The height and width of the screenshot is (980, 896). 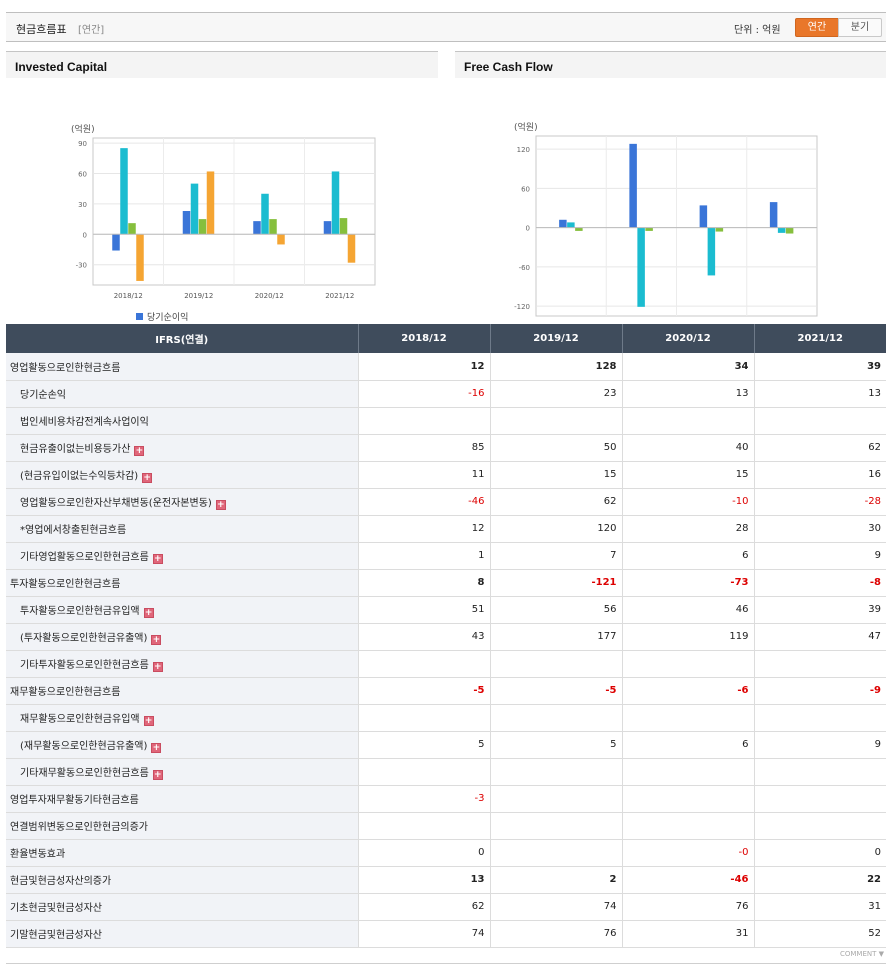 I want to click on row-label: *영업에서창출된현금흐름, so click(x=182, y=529).